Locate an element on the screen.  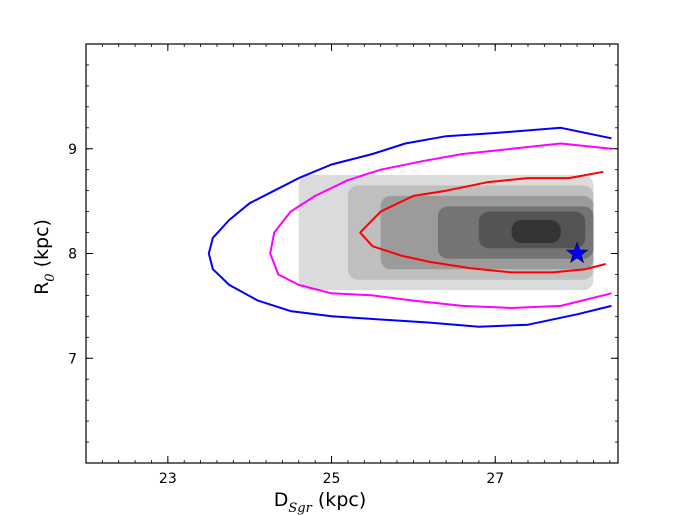
density-heatmap is located at coordinates (446, 232).